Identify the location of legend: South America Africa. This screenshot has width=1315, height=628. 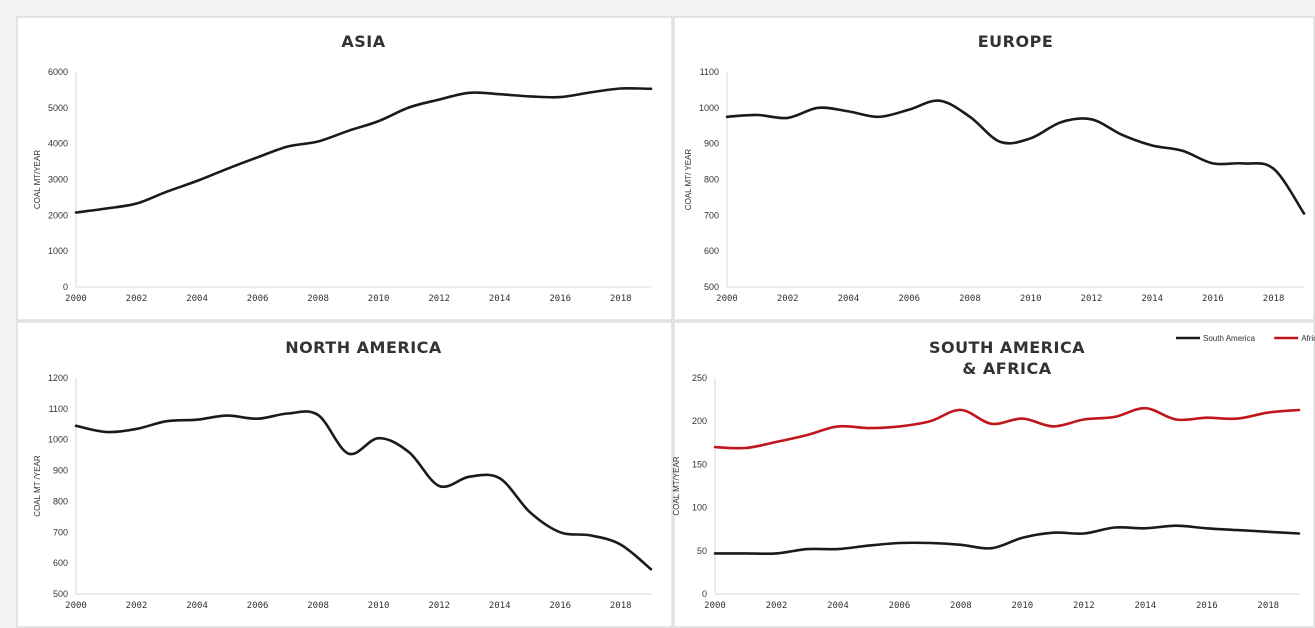
(1245, 338).